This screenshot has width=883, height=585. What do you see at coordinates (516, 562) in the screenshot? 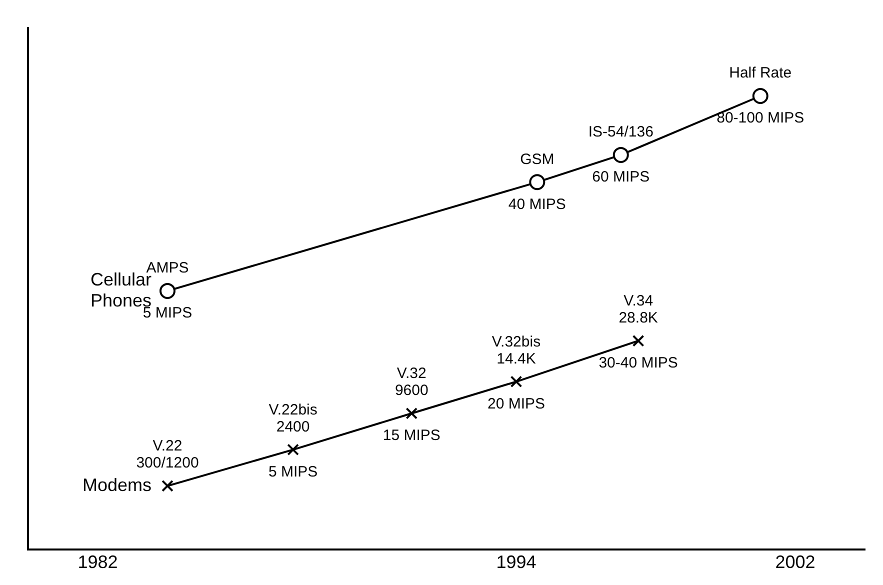
I see `x-tick-label: 1994` at bounding box center [516, 562].